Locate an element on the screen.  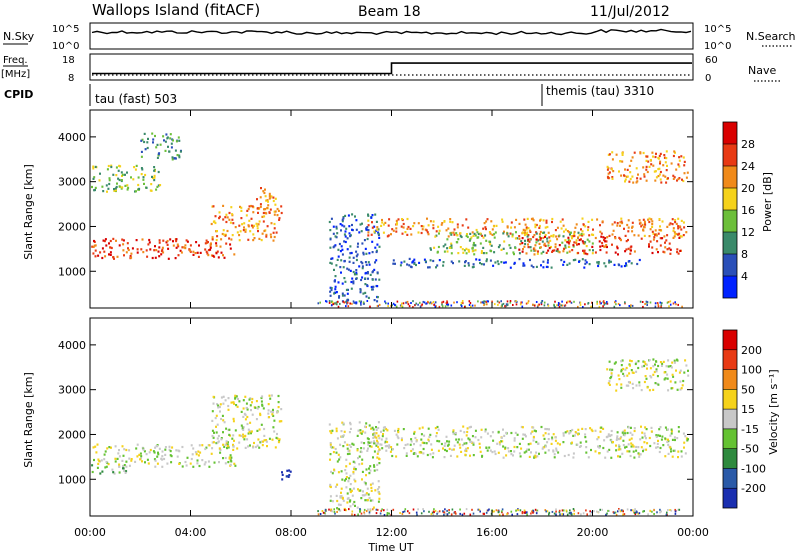
y-tick-label: 1000 is located at coordinates (72, 479).